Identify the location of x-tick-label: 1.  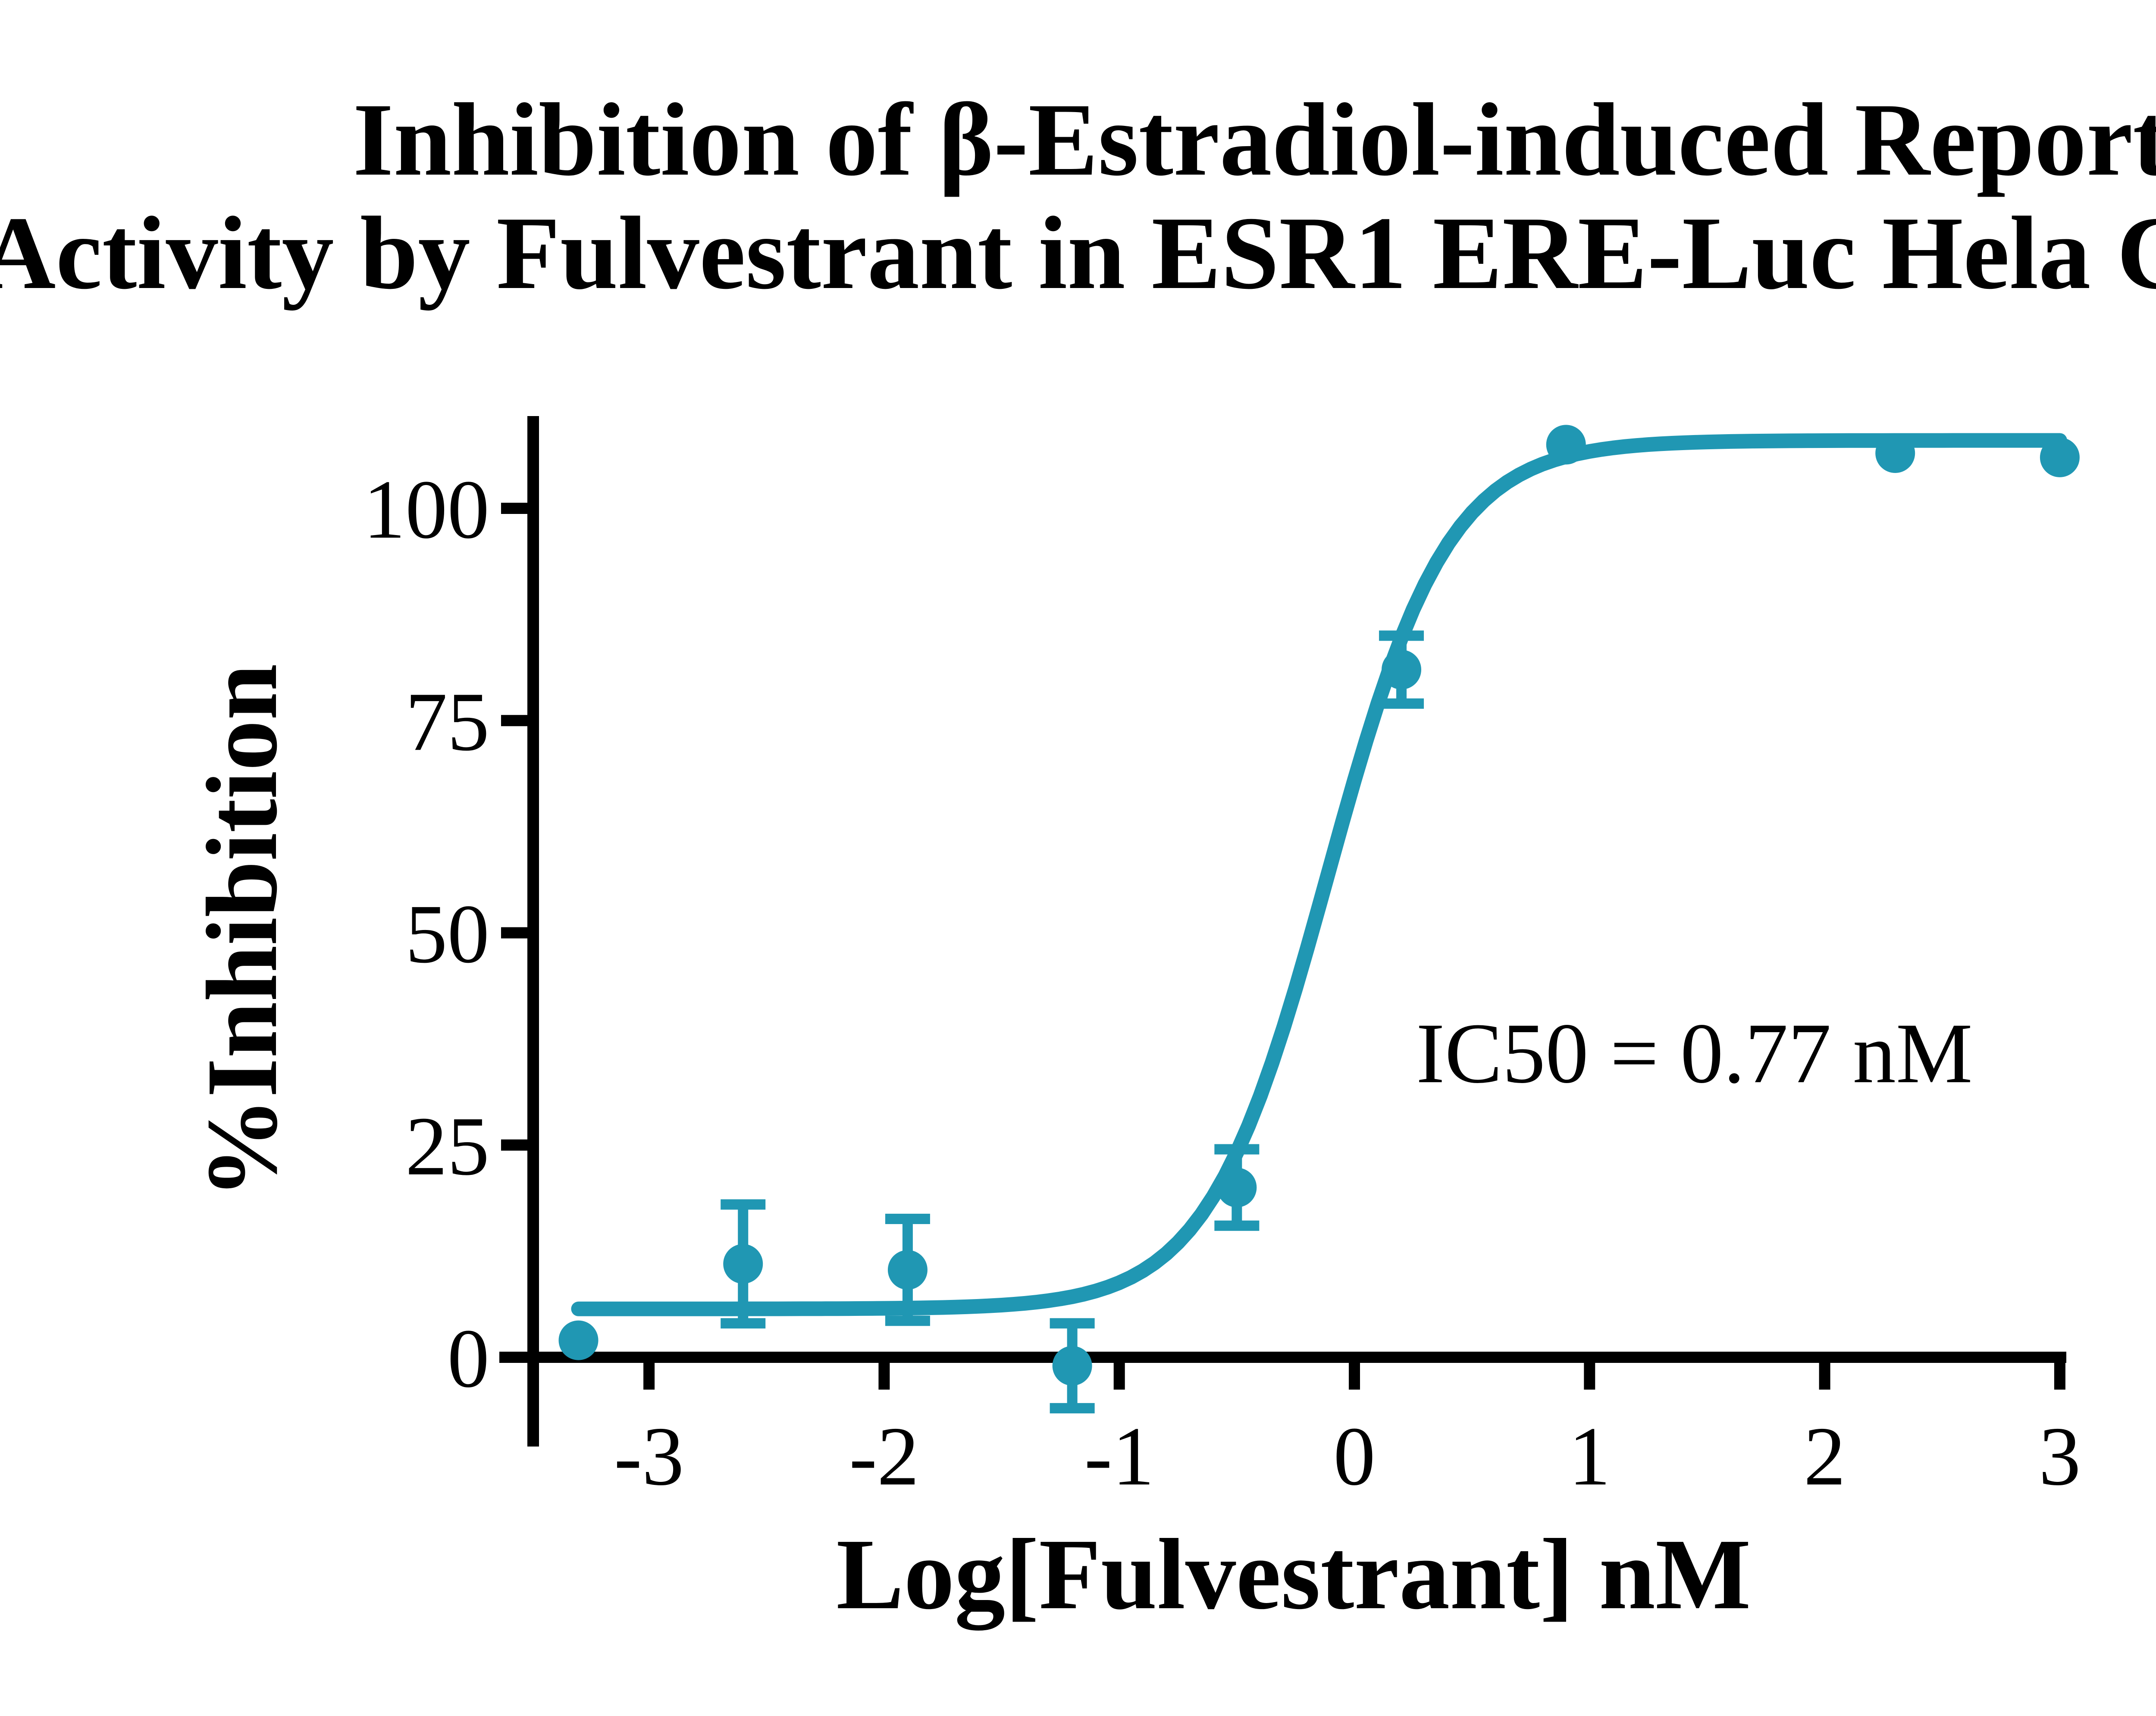
(1590, 1456).